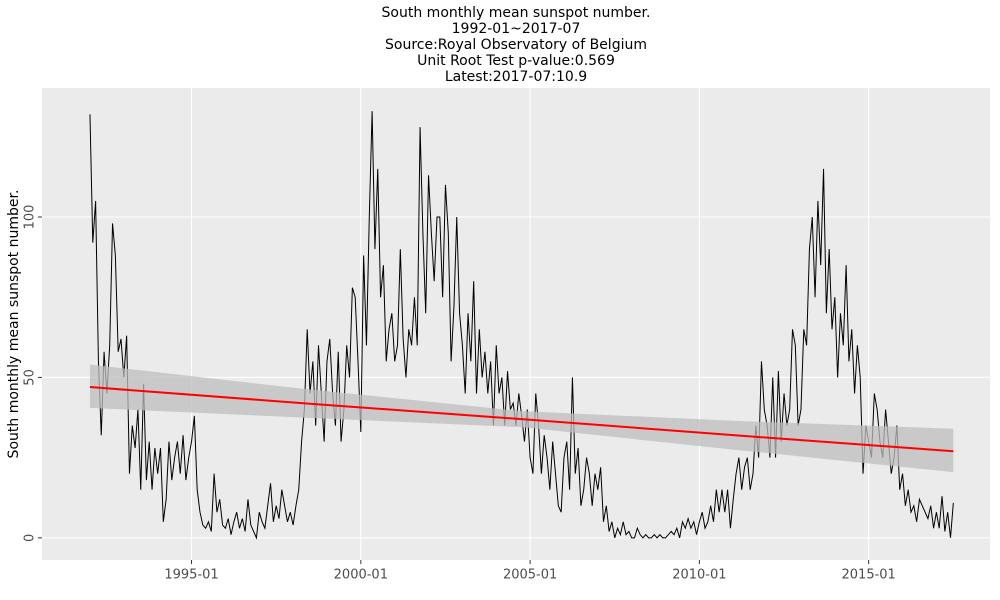 This screenshot has height=600, width=1000. Describe the element at coordinates (191, 575) in the screenshot. I see `x-tick-label: 1995-01` at that location.